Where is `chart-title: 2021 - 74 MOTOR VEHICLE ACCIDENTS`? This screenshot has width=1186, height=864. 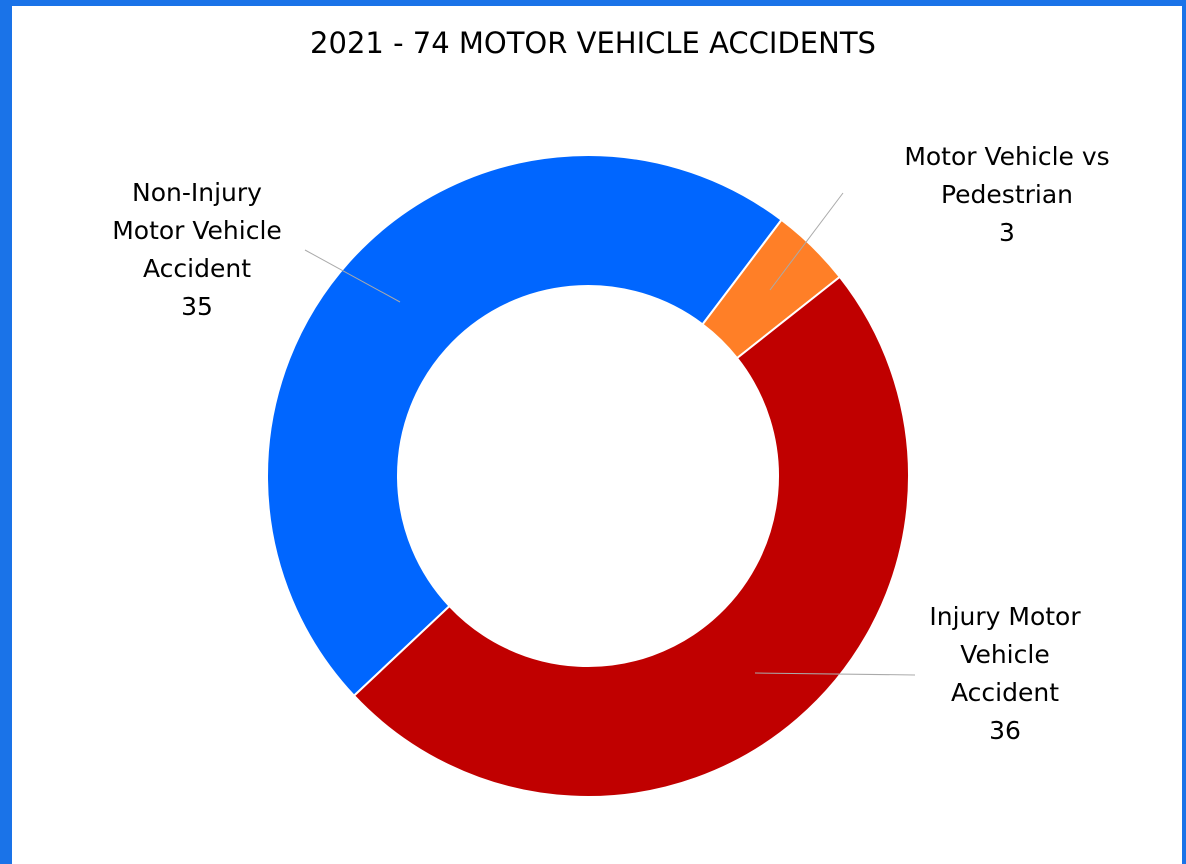
chart-title: 2021 - 74 MOTOR VEHICLE ACCIDENTS is located at coordinates (593, 43).